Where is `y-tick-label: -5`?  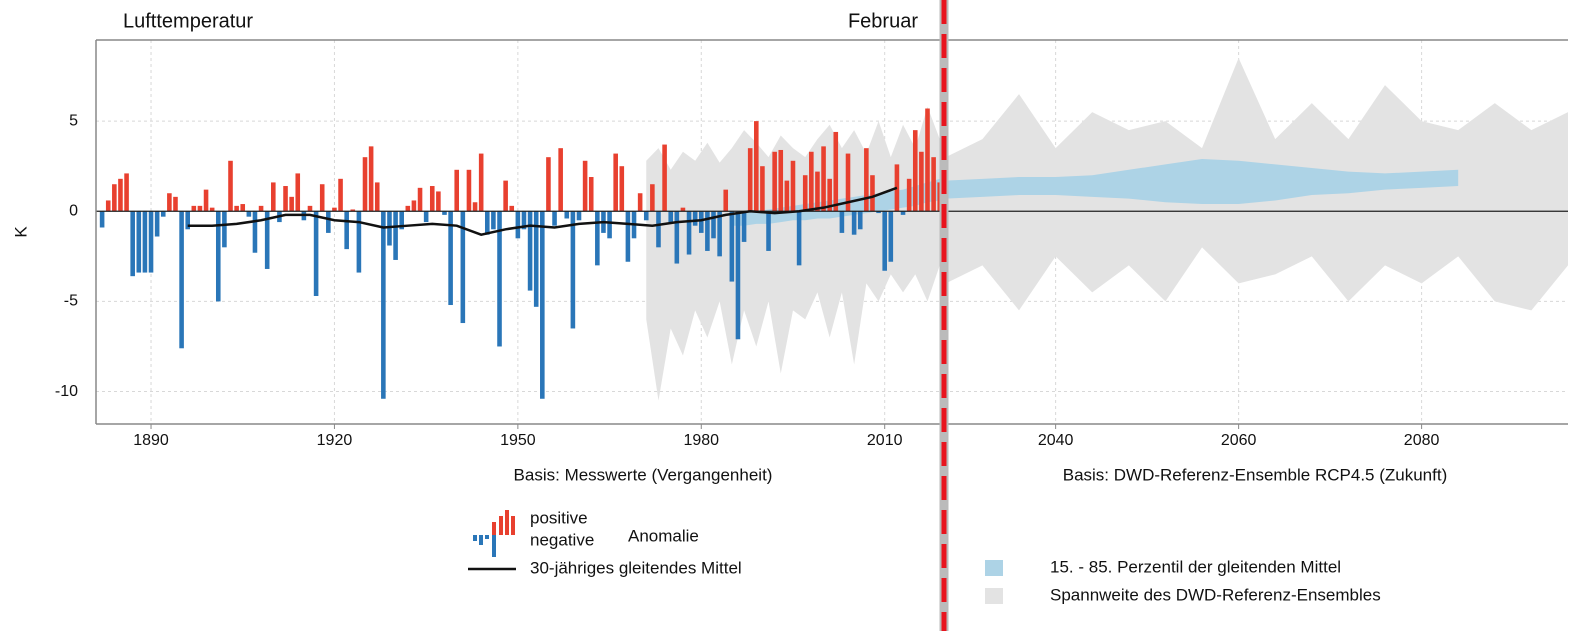
y-tick-label: -5 is located at coordinates (71, 301).